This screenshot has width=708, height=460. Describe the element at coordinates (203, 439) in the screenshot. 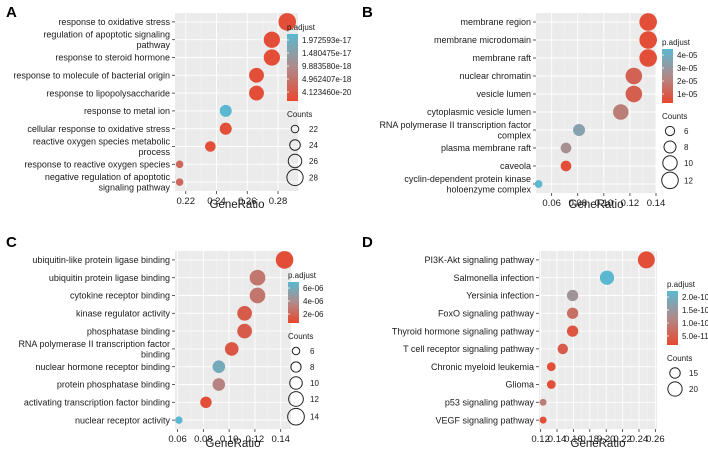

I see `x-tick-label: 0.08` at that location.